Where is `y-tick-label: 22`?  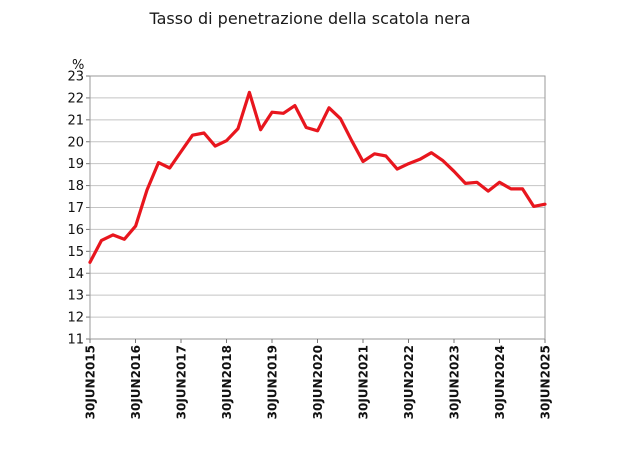 y-tick-label: 22 is located at coordinates (75, 98).